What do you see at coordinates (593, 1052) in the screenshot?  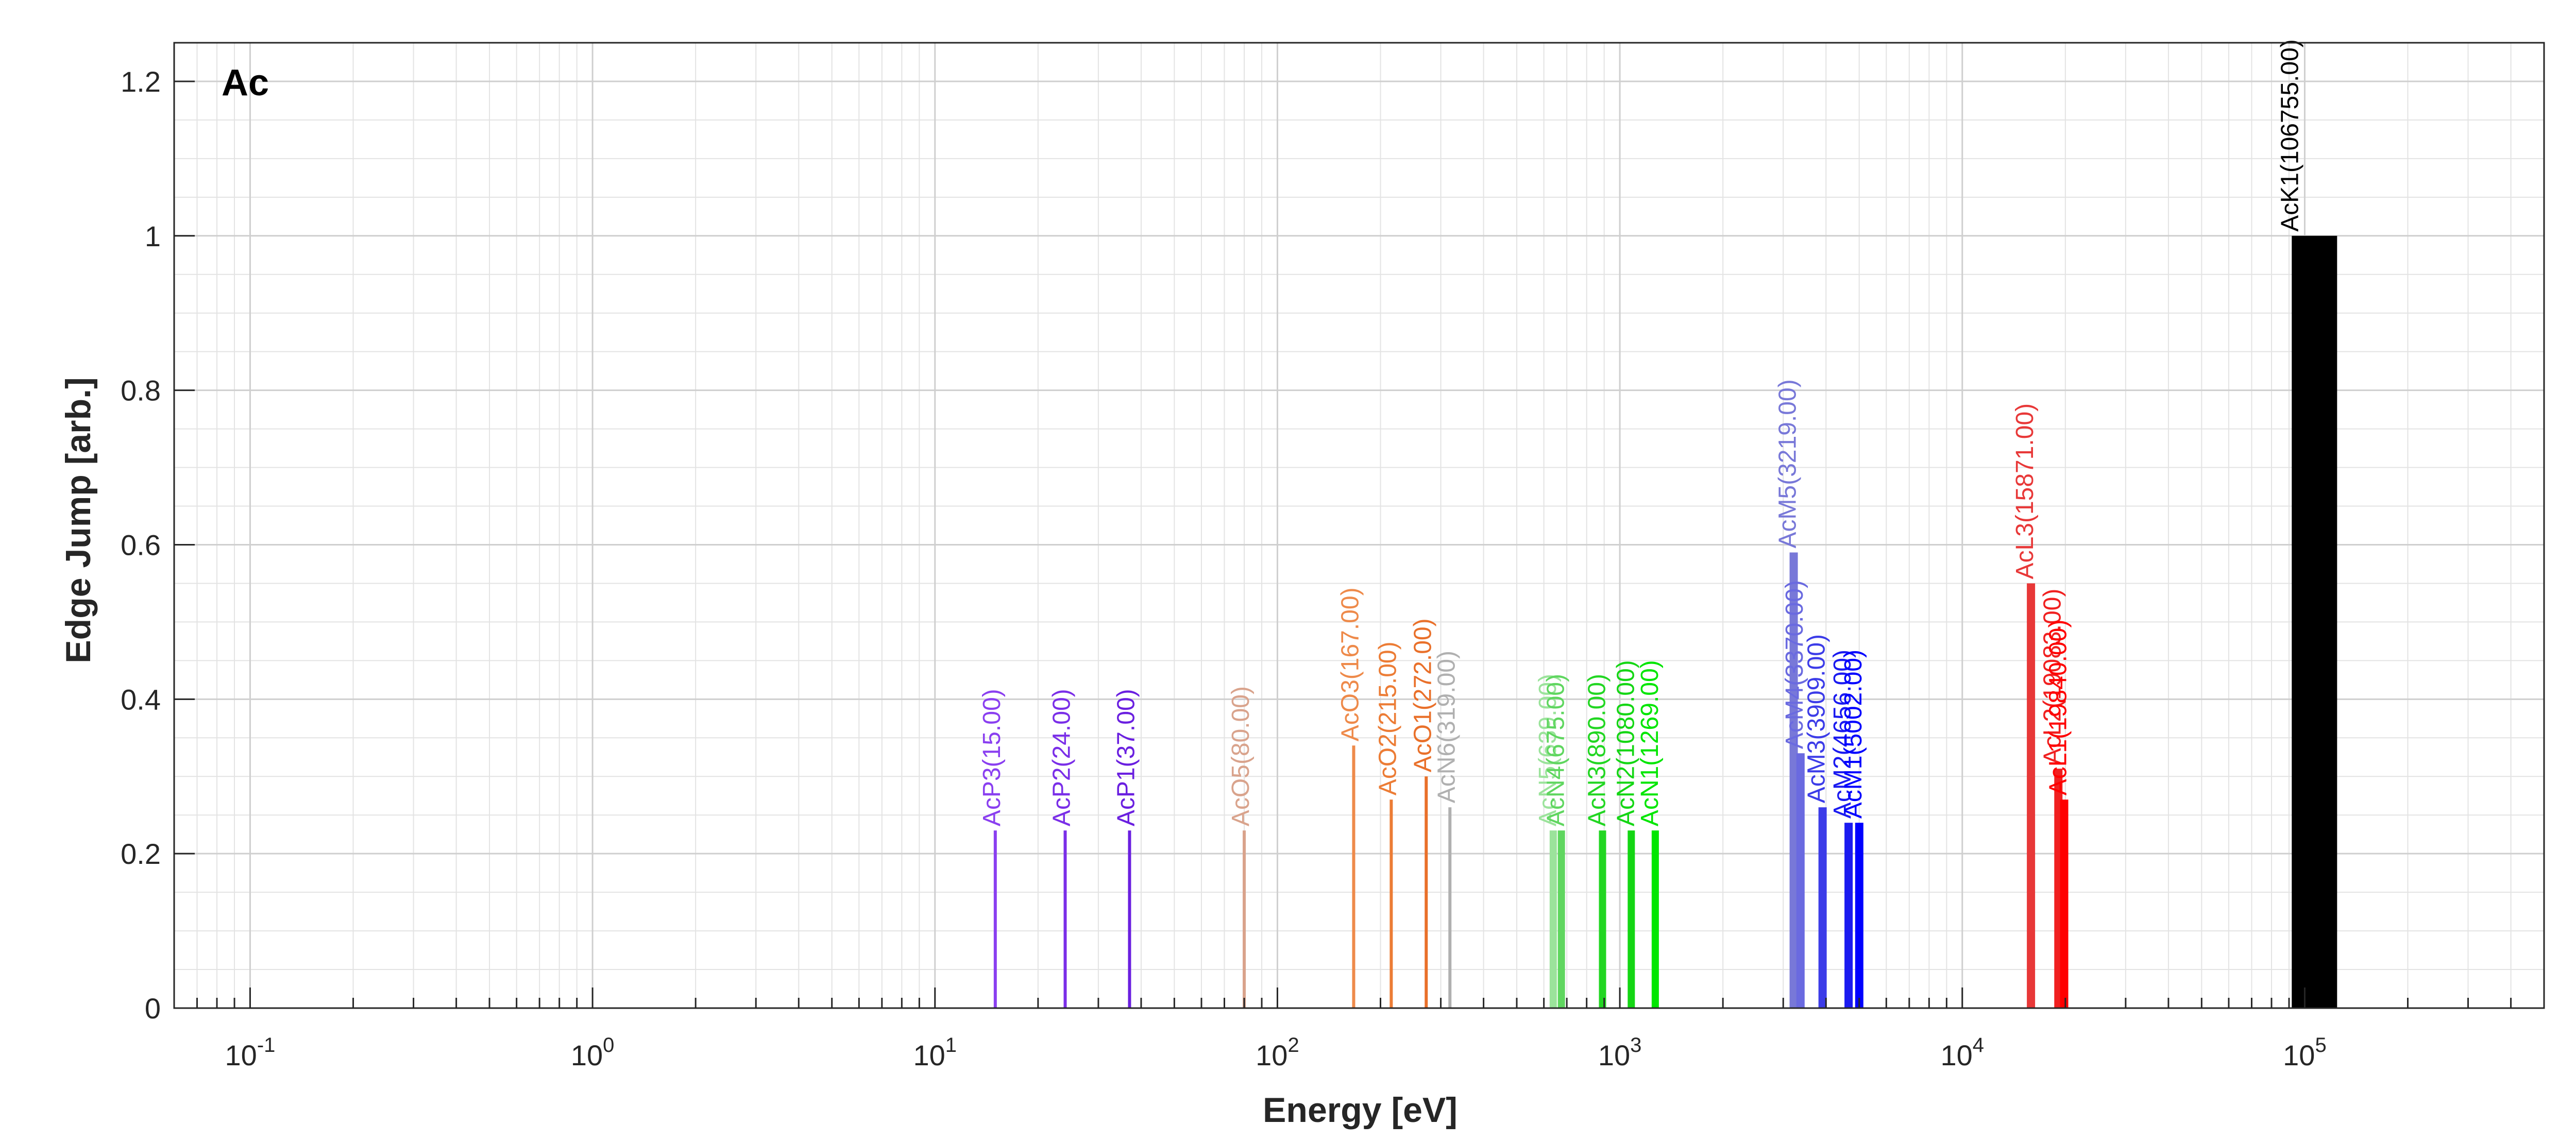 I see `x-tick-label: 10⁰` at bounding box center [593, 1052].